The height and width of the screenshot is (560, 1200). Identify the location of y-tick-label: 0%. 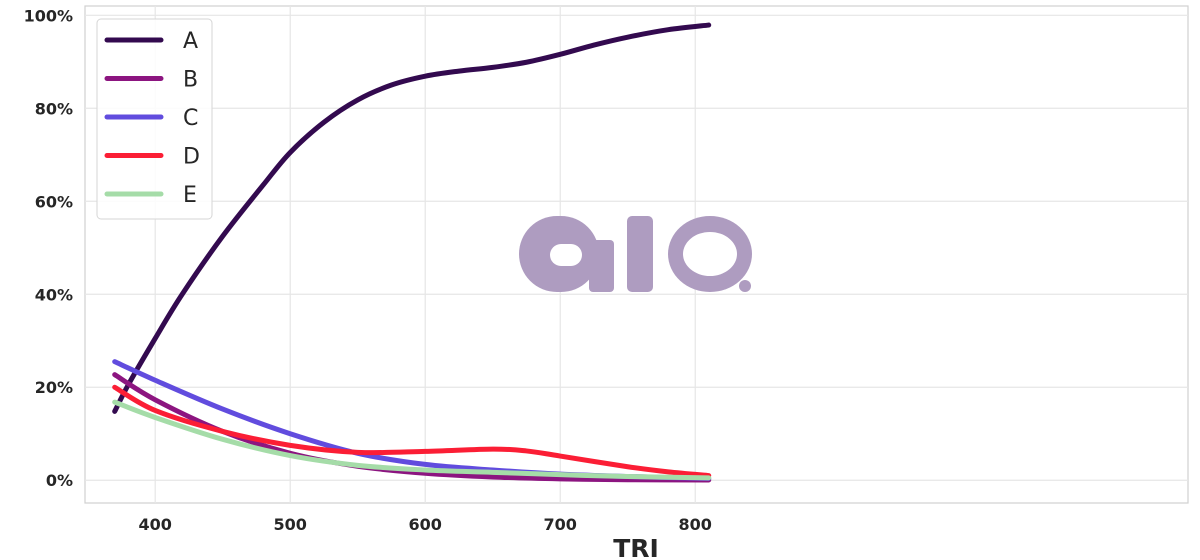
(59, 480).